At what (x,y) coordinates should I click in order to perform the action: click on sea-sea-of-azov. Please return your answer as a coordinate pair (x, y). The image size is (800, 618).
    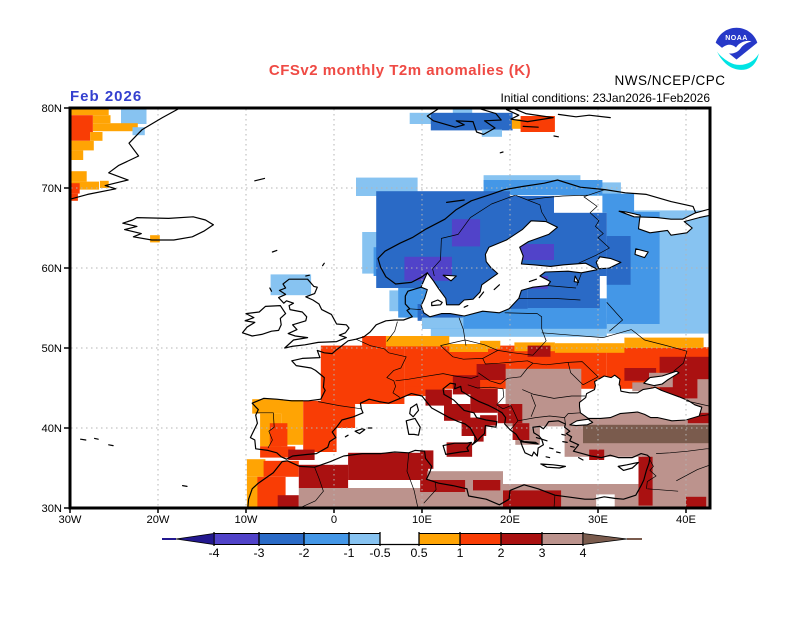
    Looking at the image, I should click on (661, 378).